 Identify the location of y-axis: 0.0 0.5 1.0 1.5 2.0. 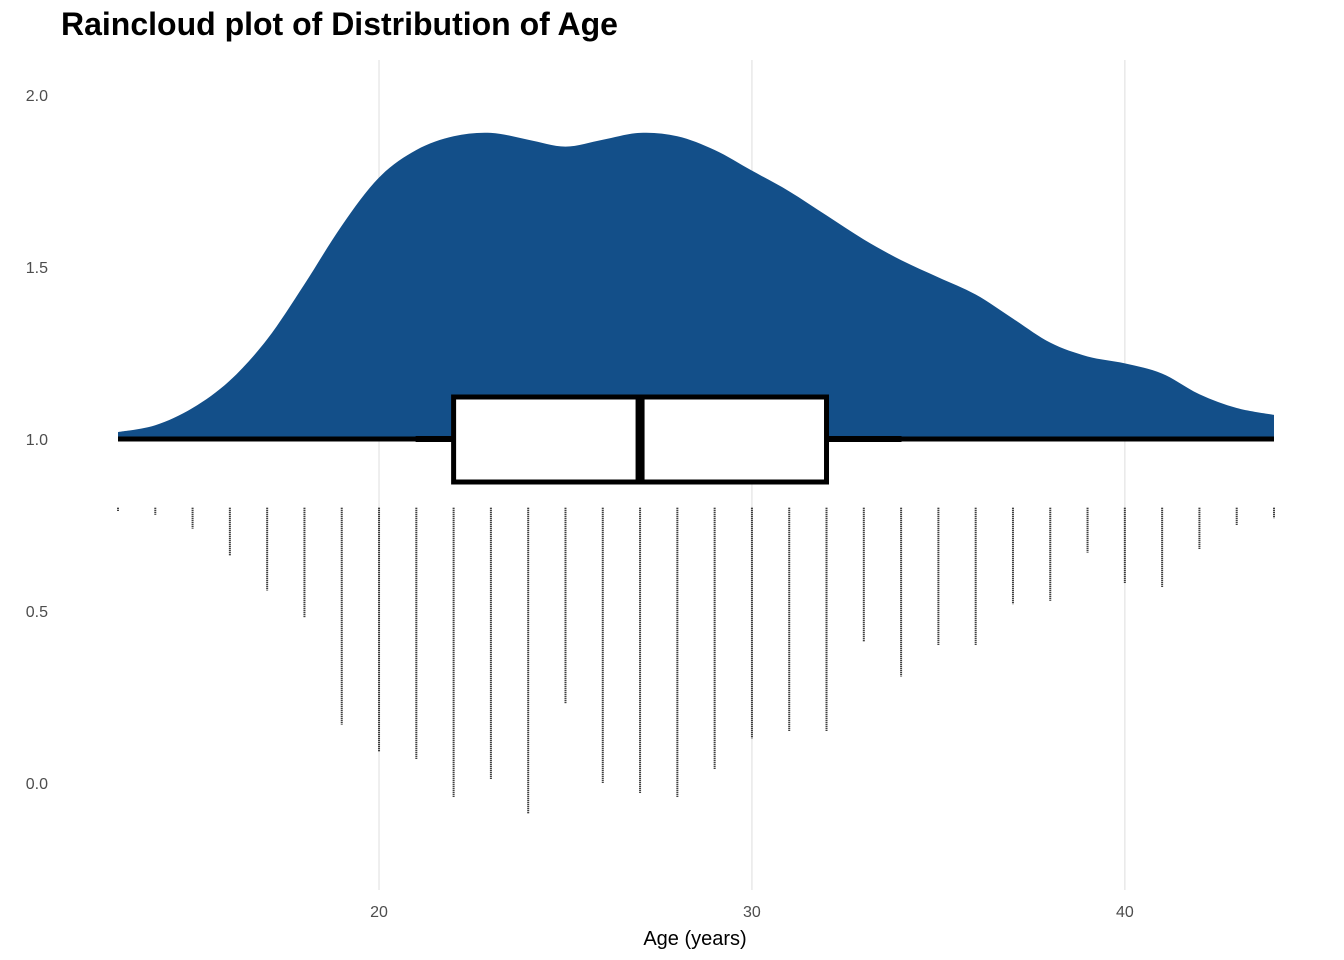
(37, 440).